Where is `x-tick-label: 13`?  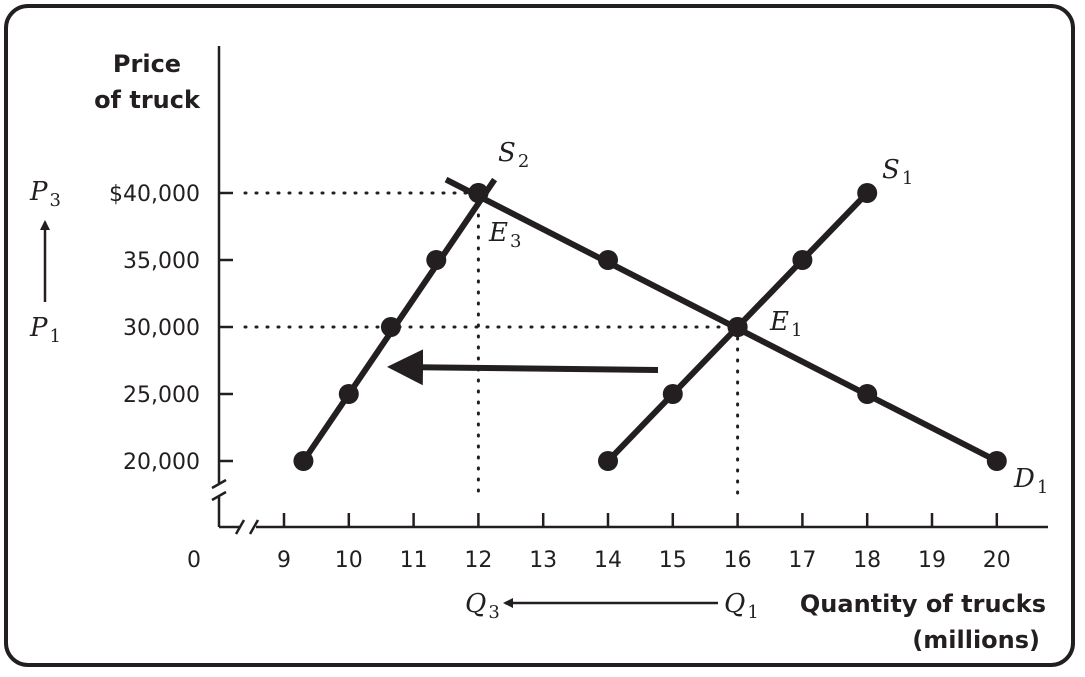
x-tick-label: 13 is located at coordinates (543, 560).